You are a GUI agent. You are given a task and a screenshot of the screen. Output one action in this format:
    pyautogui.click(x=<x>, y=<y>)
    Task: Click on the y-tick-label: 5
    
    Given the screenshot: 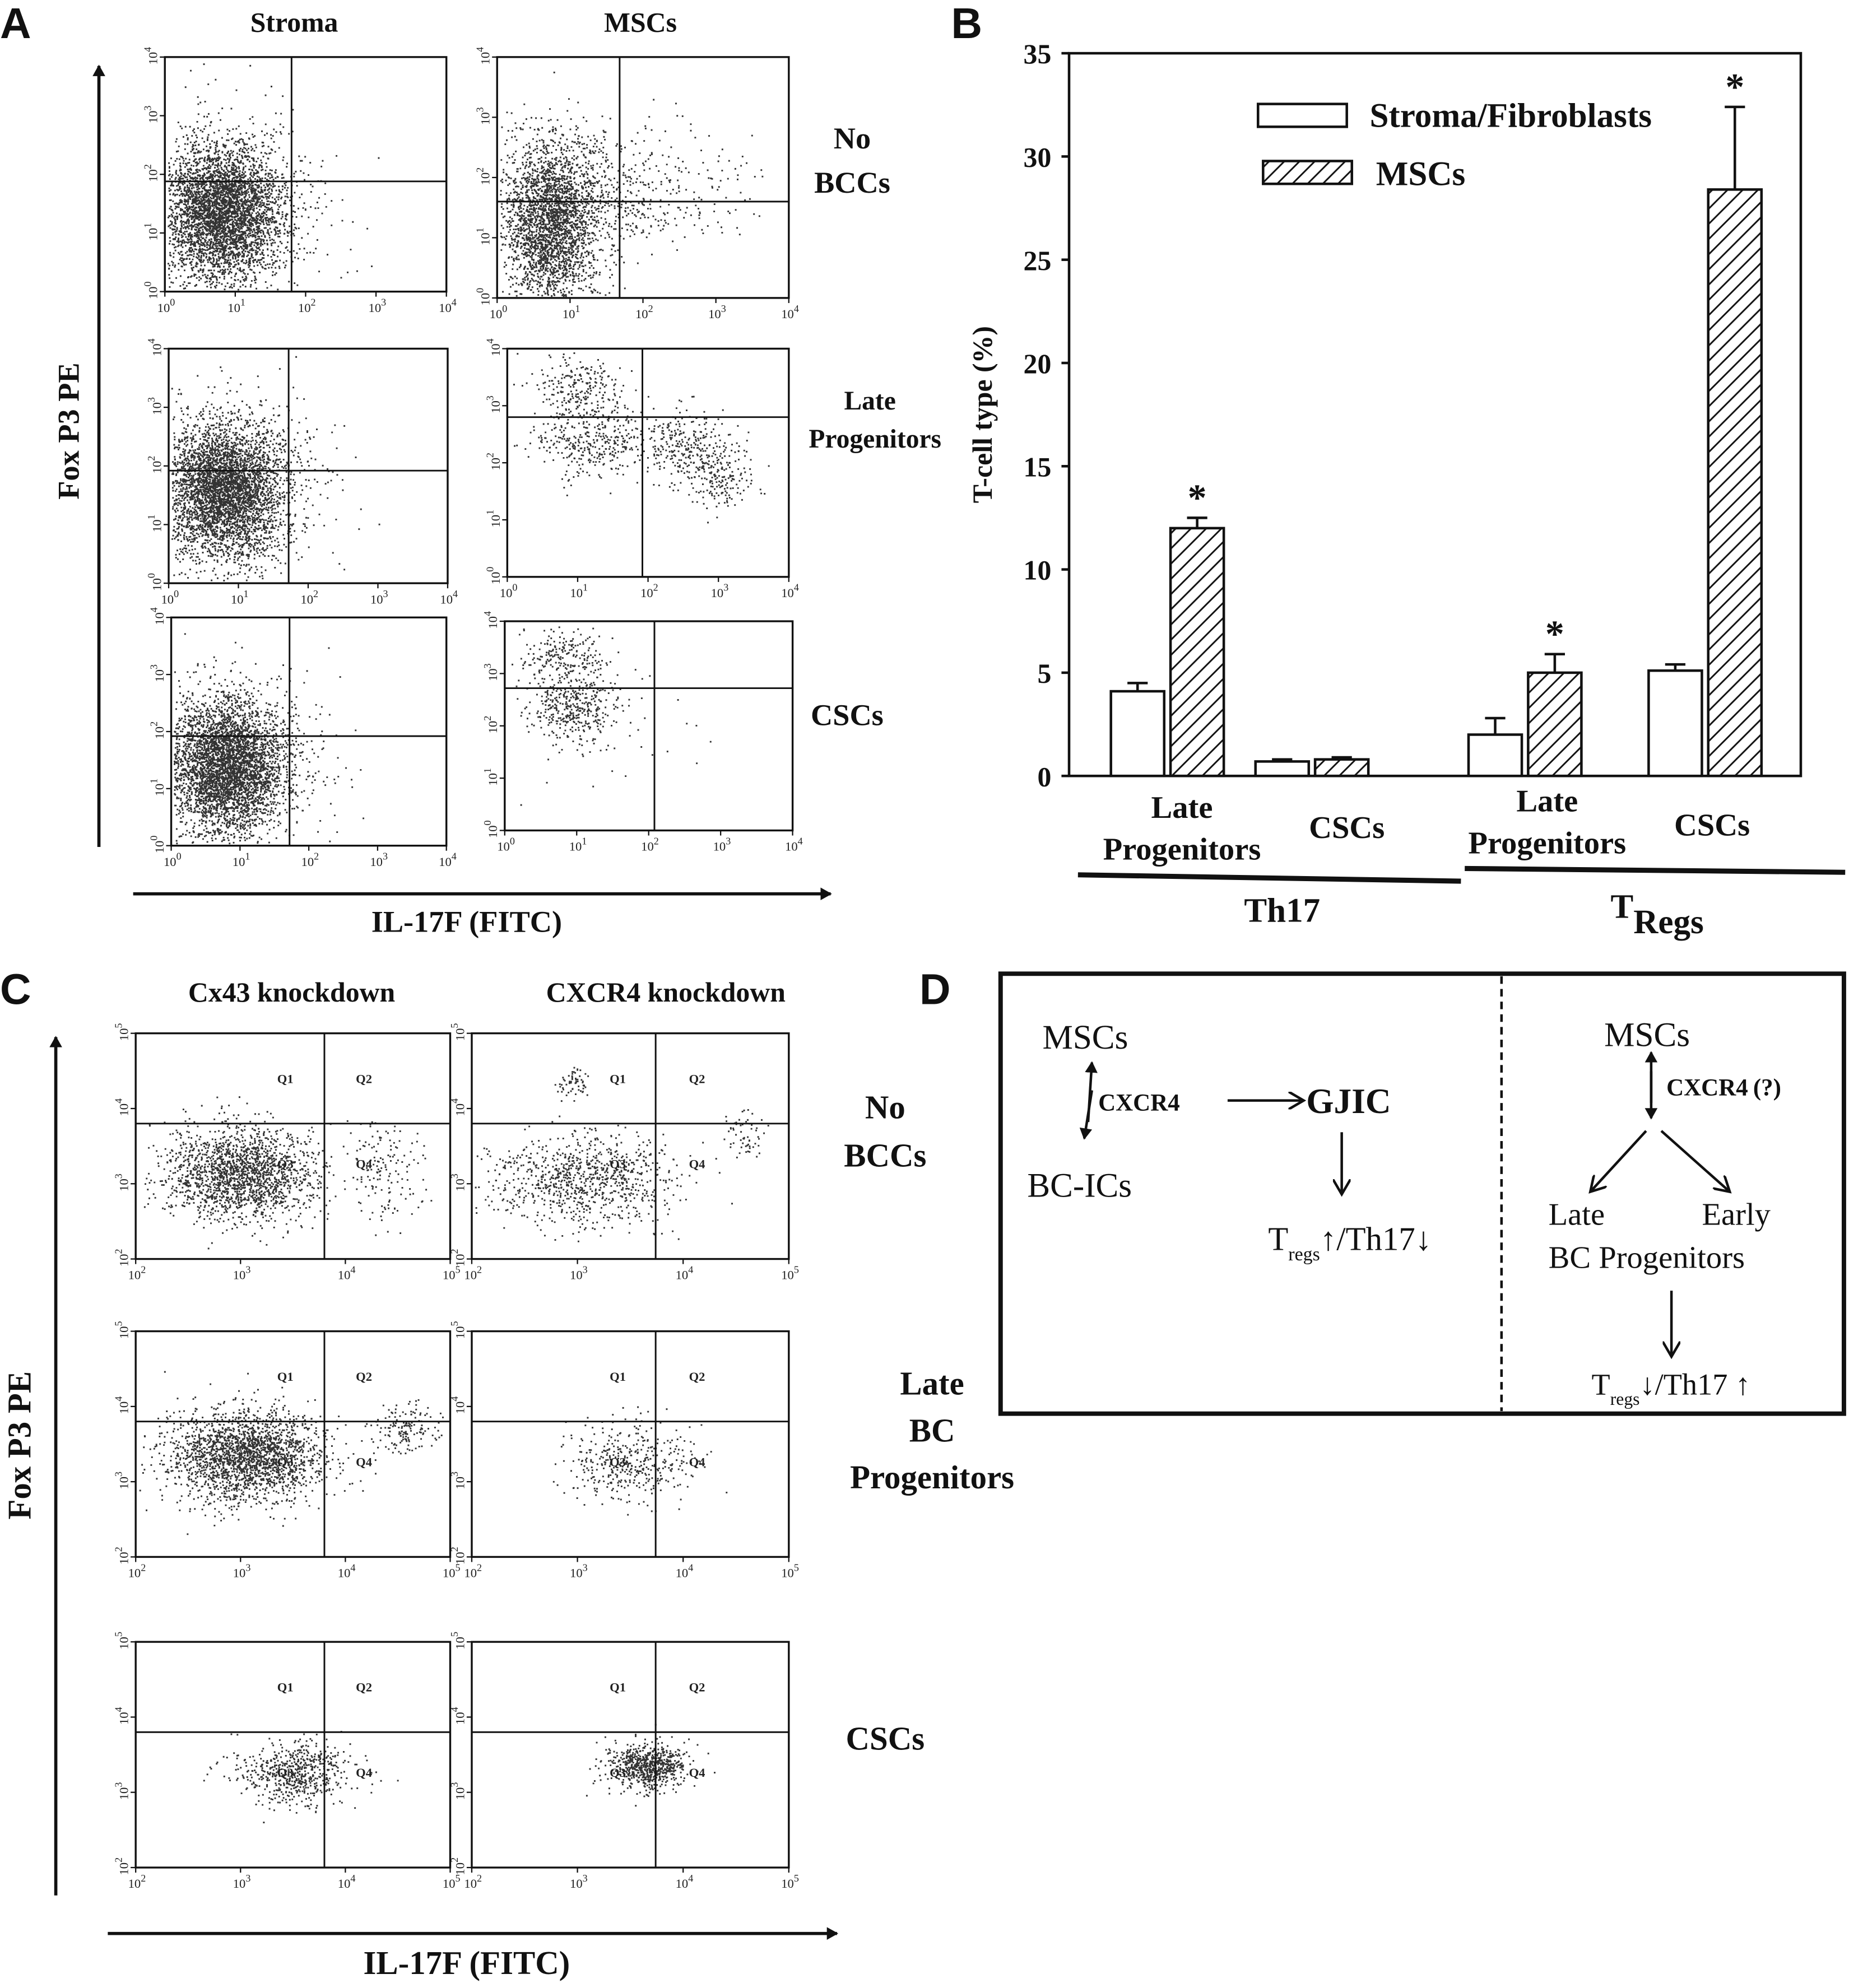 What is the action you would take?
    pyautogui.click(x=1044, y=673)
    